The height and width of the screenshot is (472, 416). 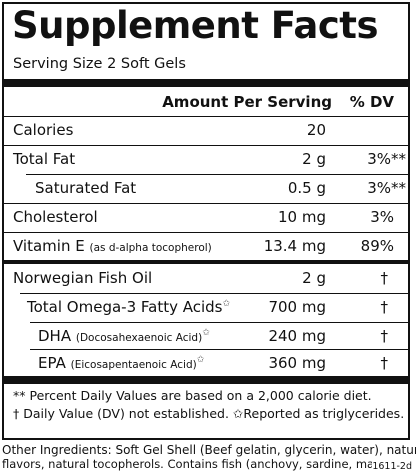 I want to click on nutrient-name: EPA (Eicosapentaenoic Acid)✩, so click(x=121, y=363).